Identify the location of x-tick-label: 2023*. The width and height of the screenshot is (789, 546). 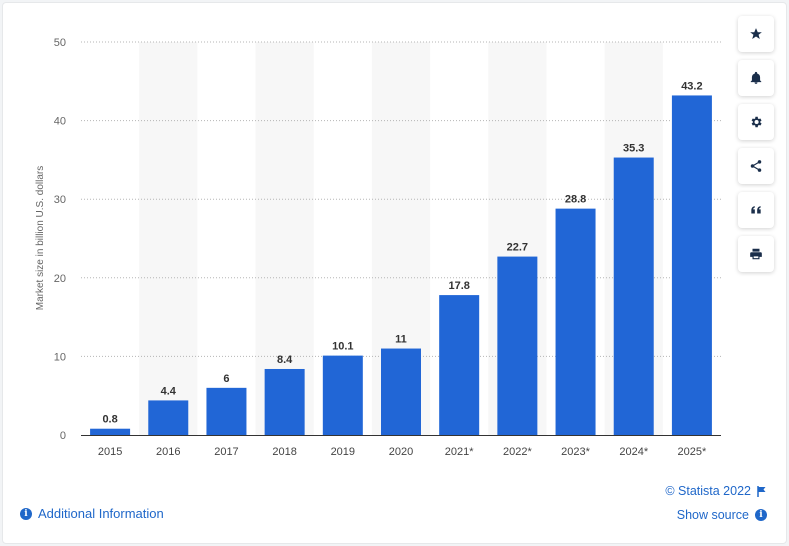
(575, 452).